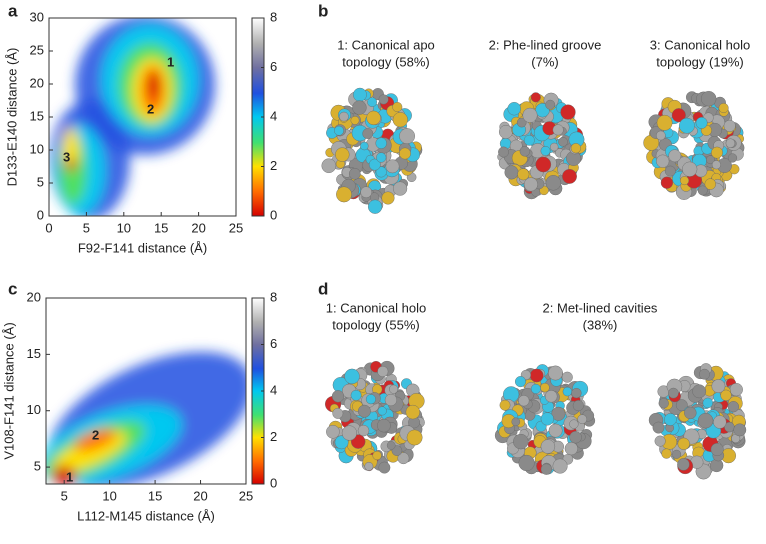 The width and height of the screenshot is (766, 544). What do you see at coordinates (146, 515) in the screenshot?
I see `x-axis-label: L112-M145 distance (Å)` at bounding box center [146, 515].